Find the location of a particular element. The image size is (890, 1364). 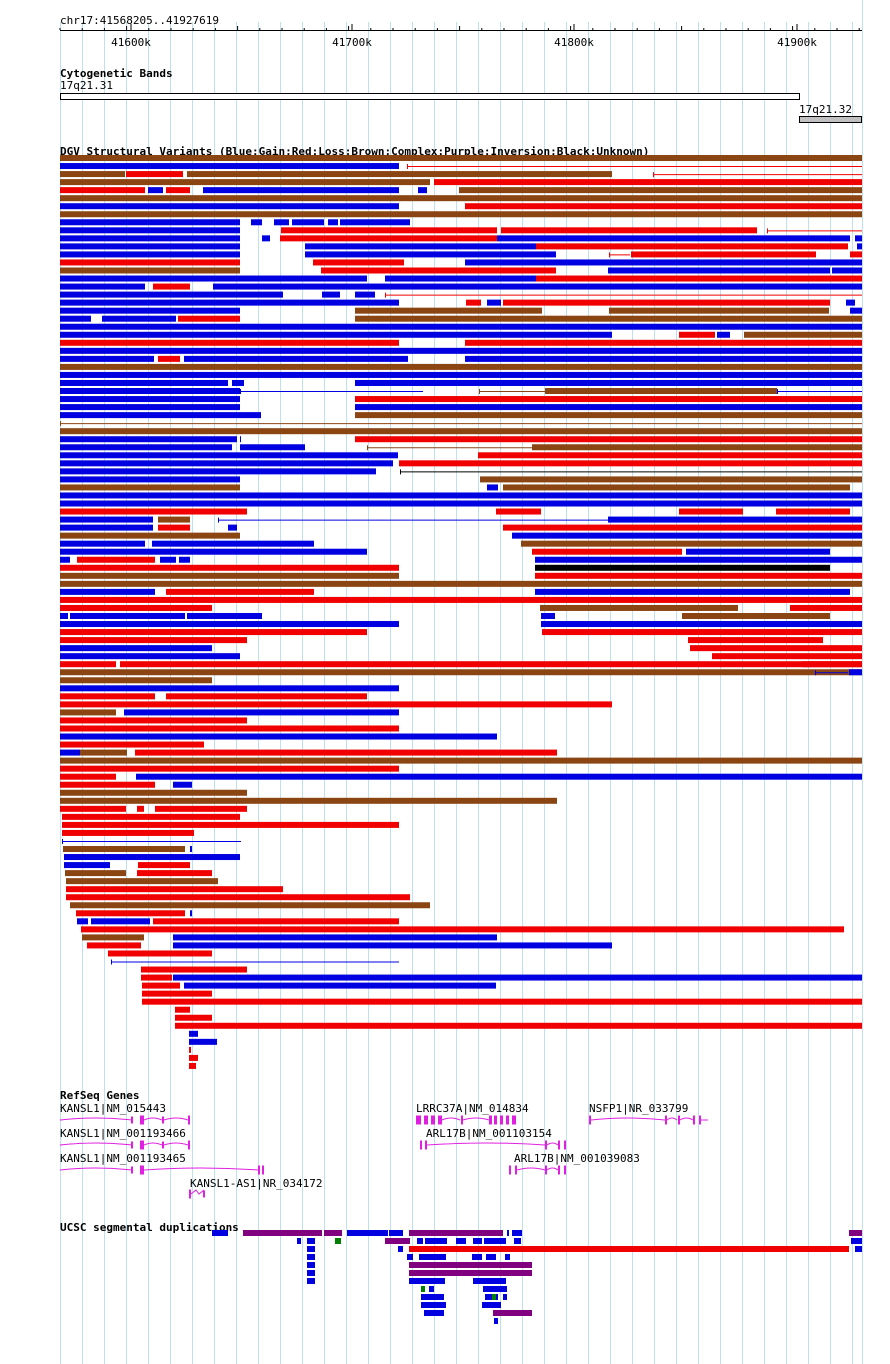

gene-label: KANSL1|NM_015443 is located at coordinates (113, 1108).